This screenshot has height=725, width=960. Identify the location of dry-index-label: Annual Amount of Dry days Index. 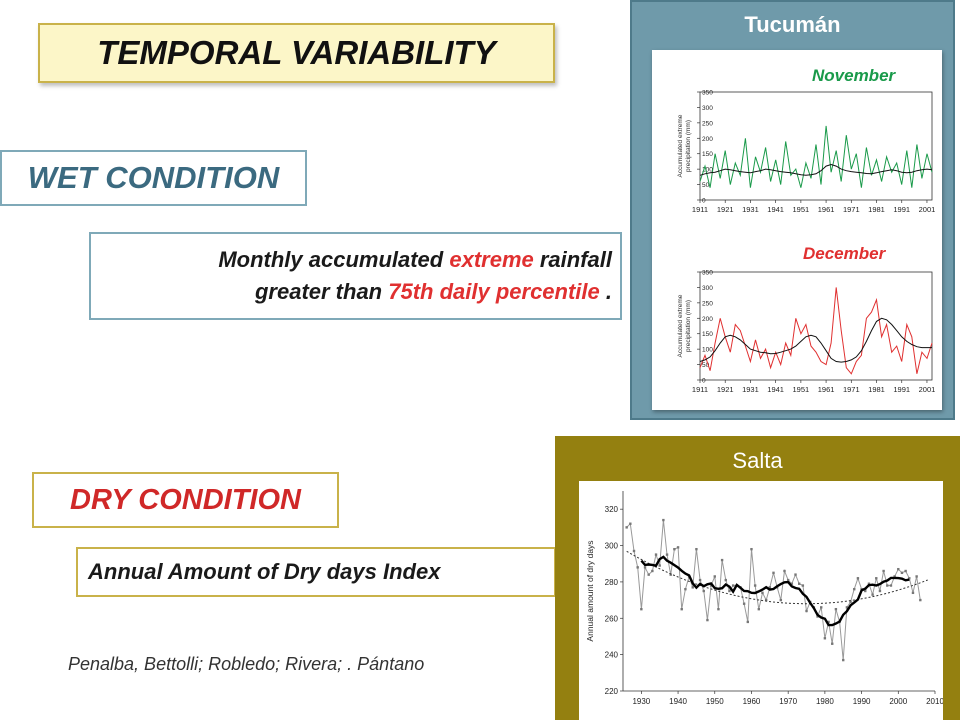
(264, 571).